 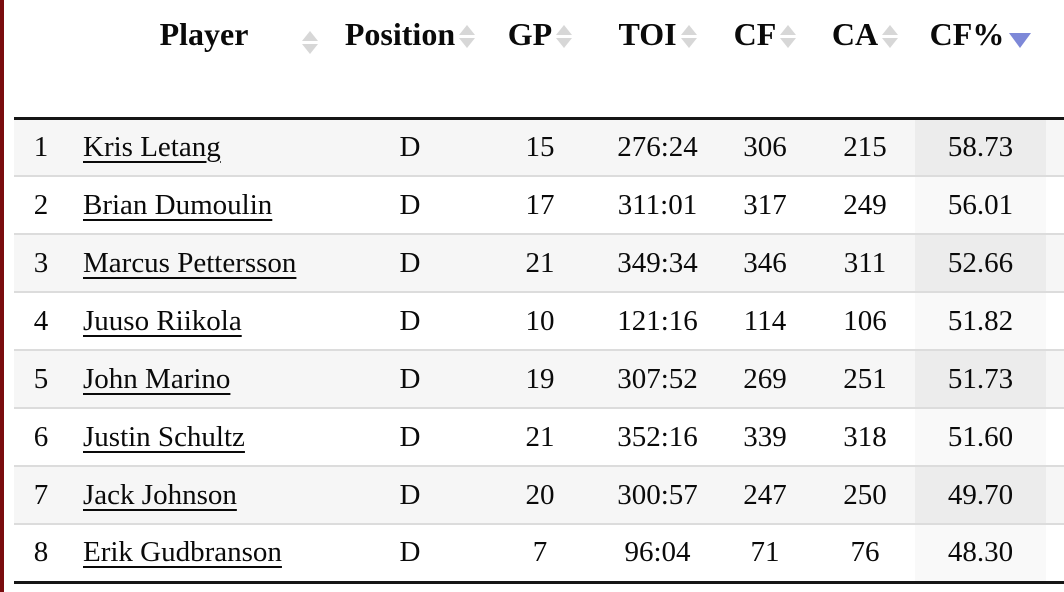 What do you see at coordinates (980, 147) in the screenshot?
I see `cfpct-cell: 58.73` at bounding box center [980, 147].